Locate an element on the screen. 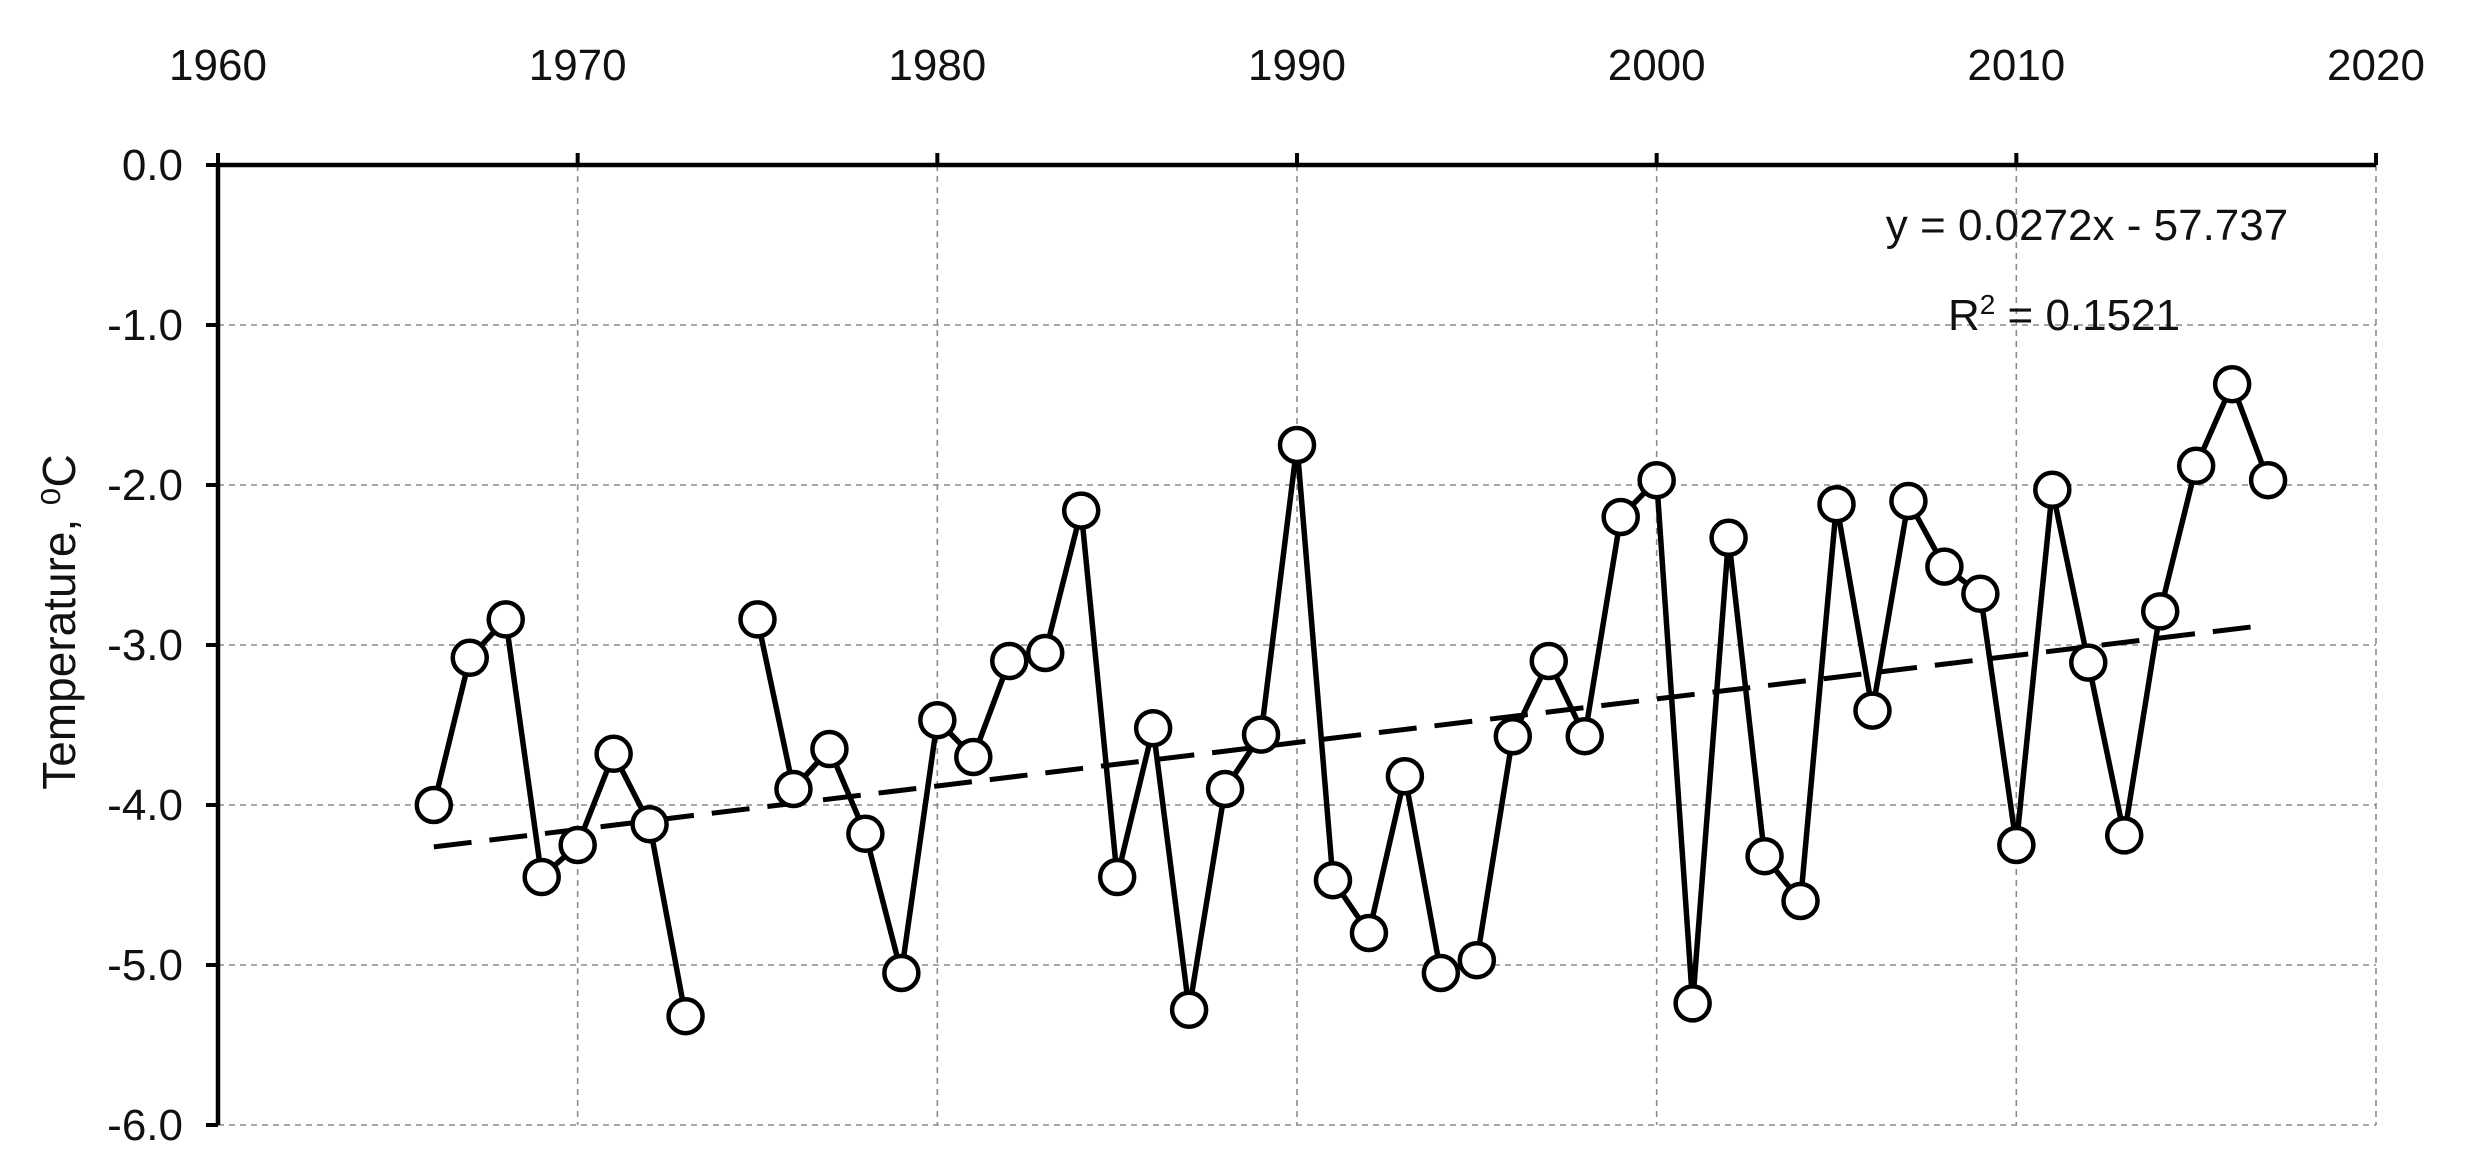  y-tick-label: -5.0 is located at coordinates (145, 965).